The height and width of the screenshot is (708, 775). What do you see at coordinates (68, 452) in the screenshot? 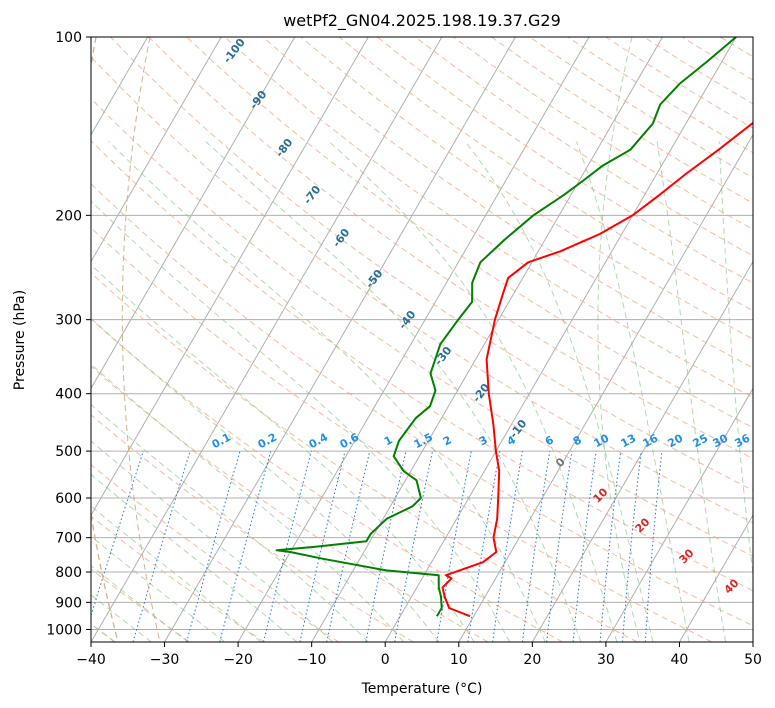
I see `y-tick-label: 500` at bounding box center [68, 452].